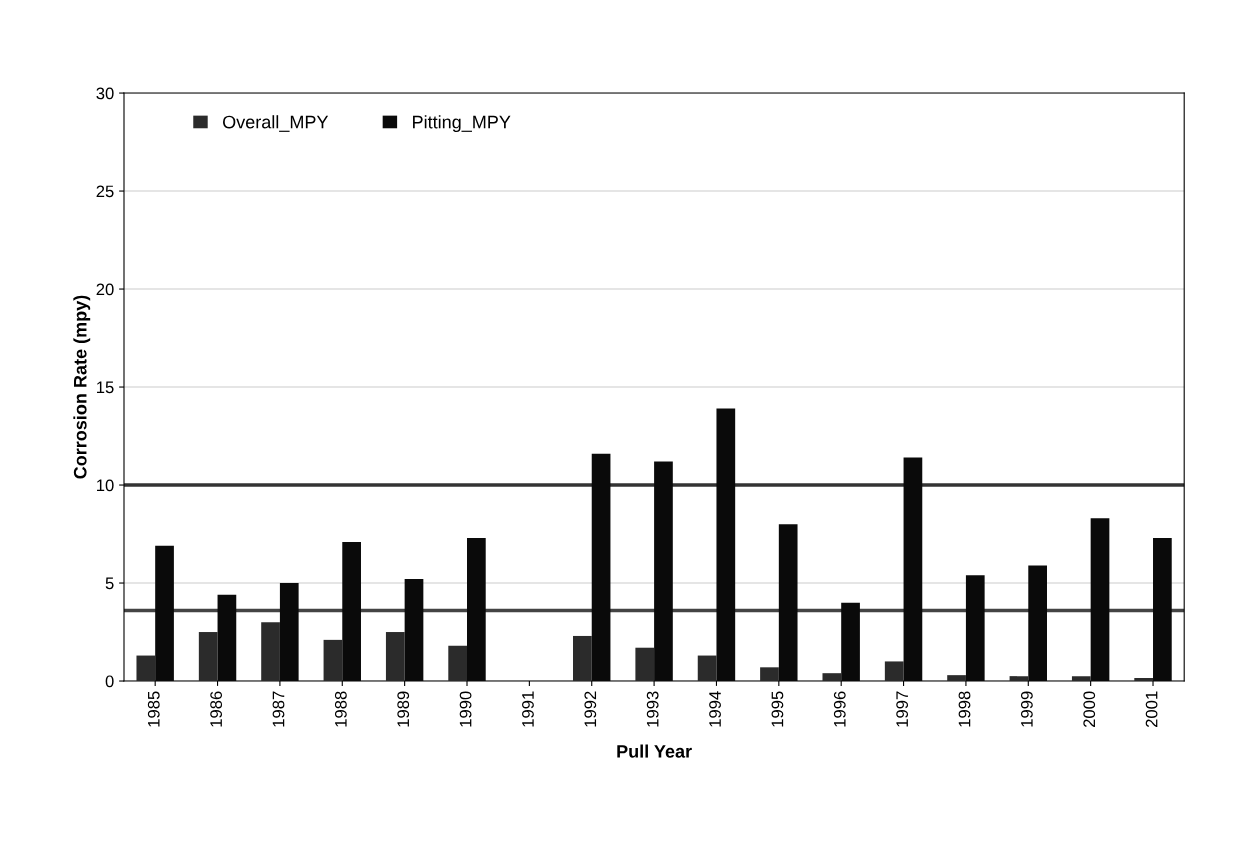  Describe the element at coordinates (105, 93) in the screenshot. I see `y-tick-label: 30` at that location.